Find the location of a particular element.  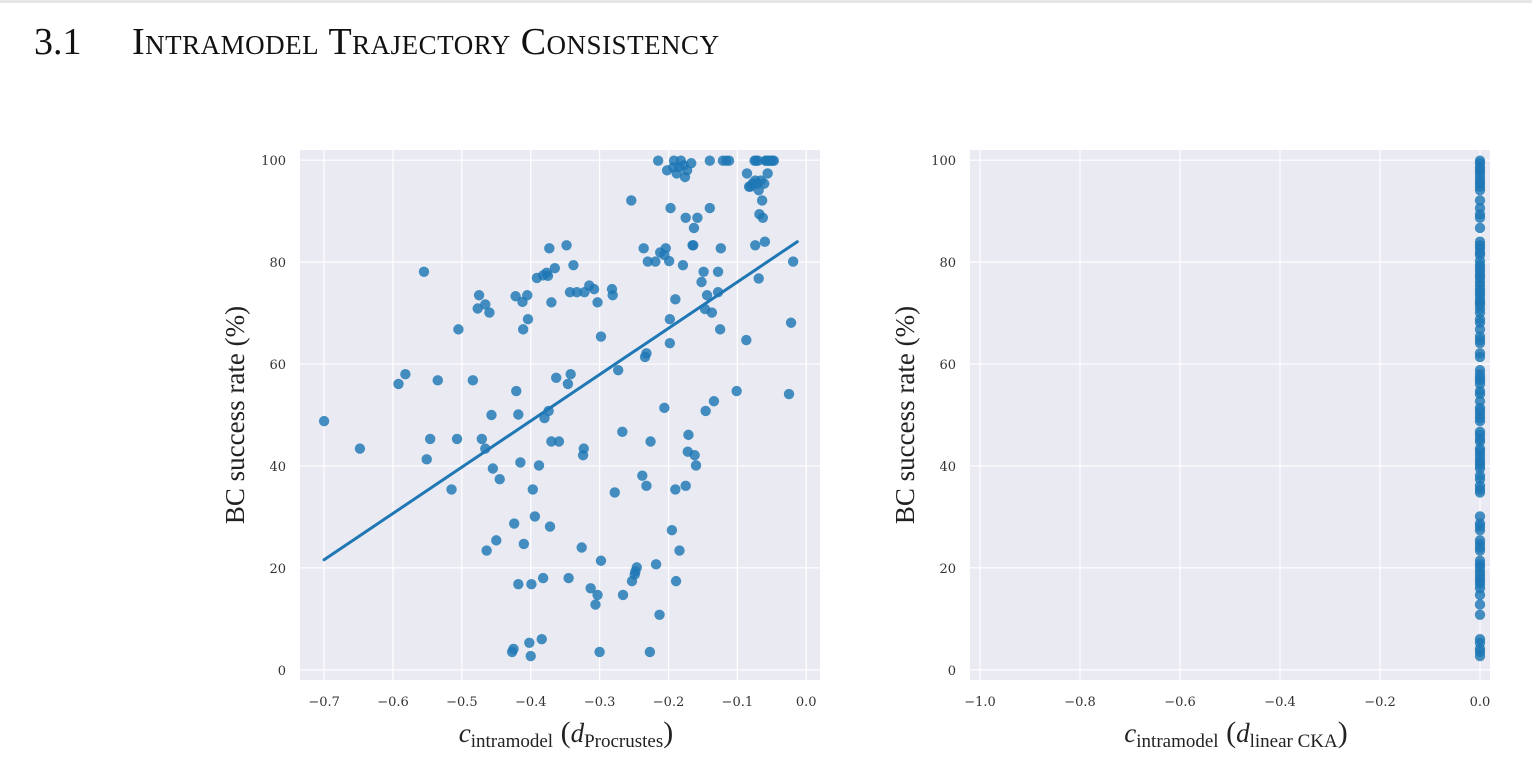

x-axis-title: cintramodel (dlinear CKA) is located at coordinates (1235, 734).